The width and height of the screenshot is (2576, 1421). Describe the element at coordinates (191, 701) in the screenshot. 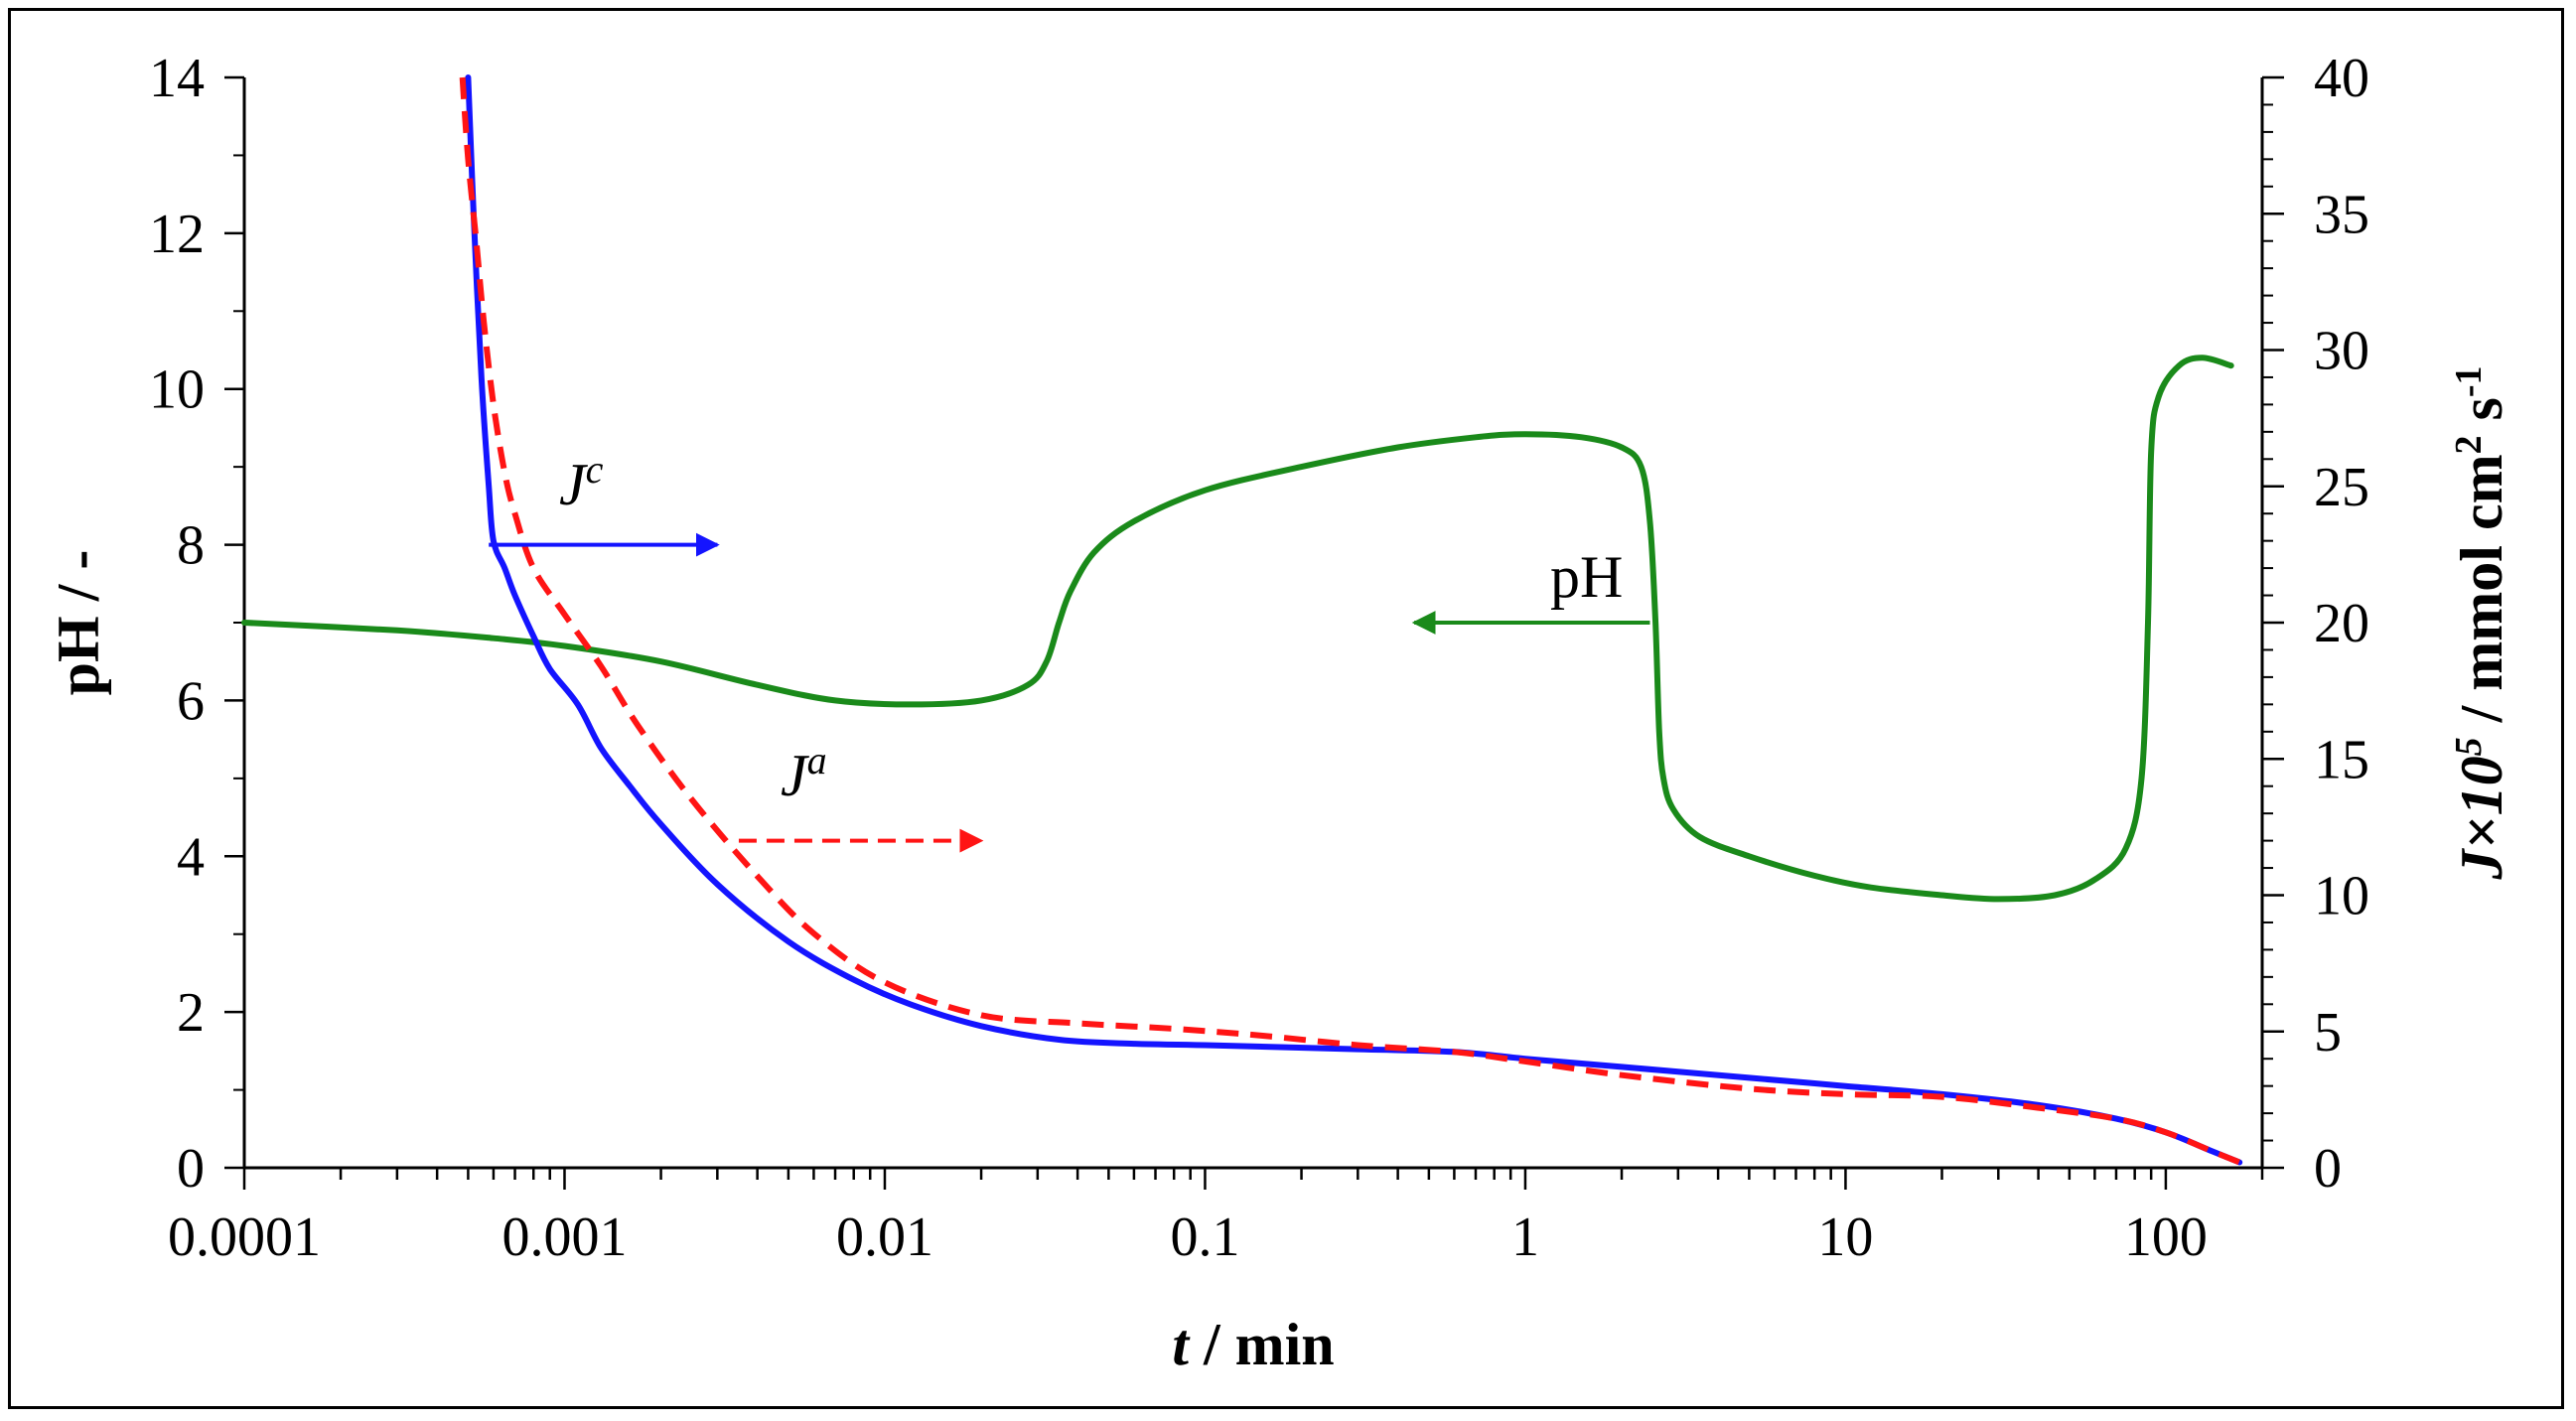

I see `y-left-tick-label: 6` at that location.